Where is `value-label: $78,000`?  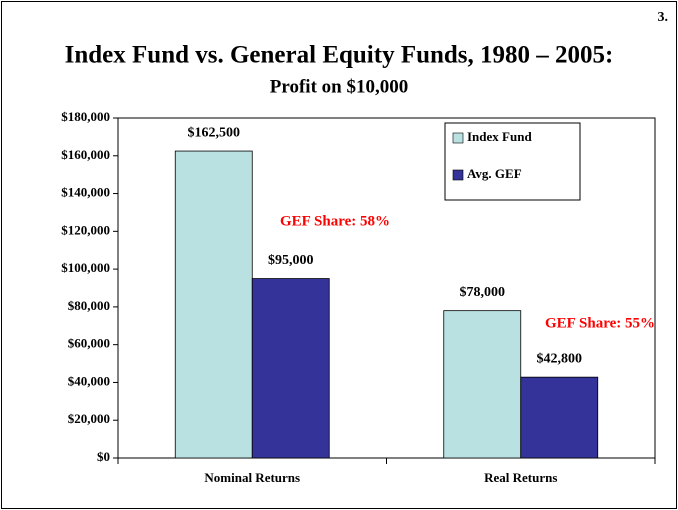
value-label: $78,000 is located at coordinates (483, 292).